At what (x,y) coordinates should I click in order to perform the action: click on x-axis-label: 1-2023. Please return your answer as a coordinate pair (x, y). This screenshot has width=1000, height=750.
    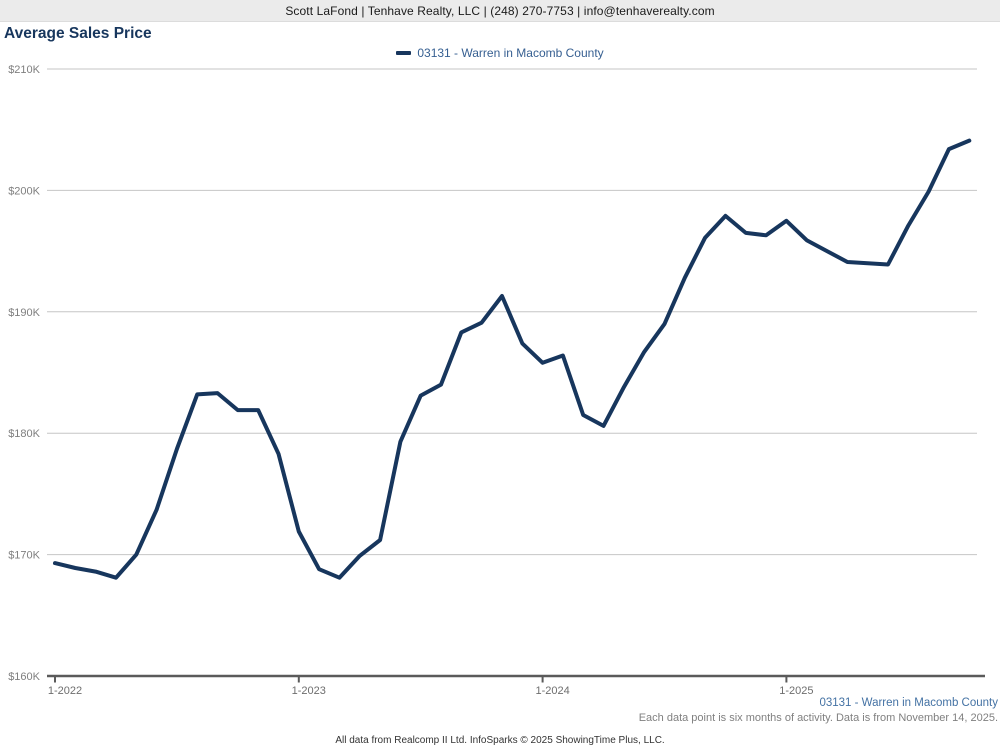
    Looking at the image, I should click on (309, 691).